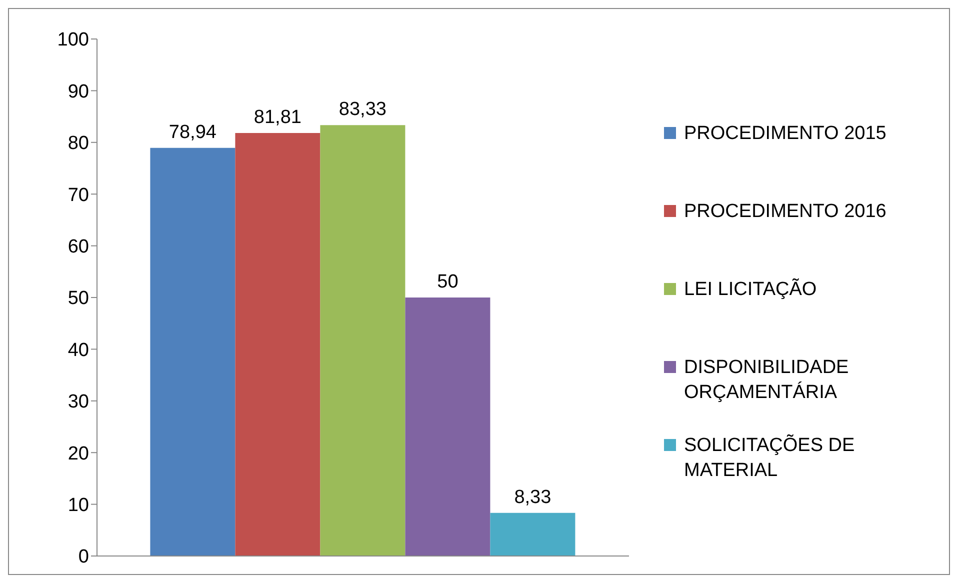  I want to click on y-tick-label: 20, so click(78, 453).